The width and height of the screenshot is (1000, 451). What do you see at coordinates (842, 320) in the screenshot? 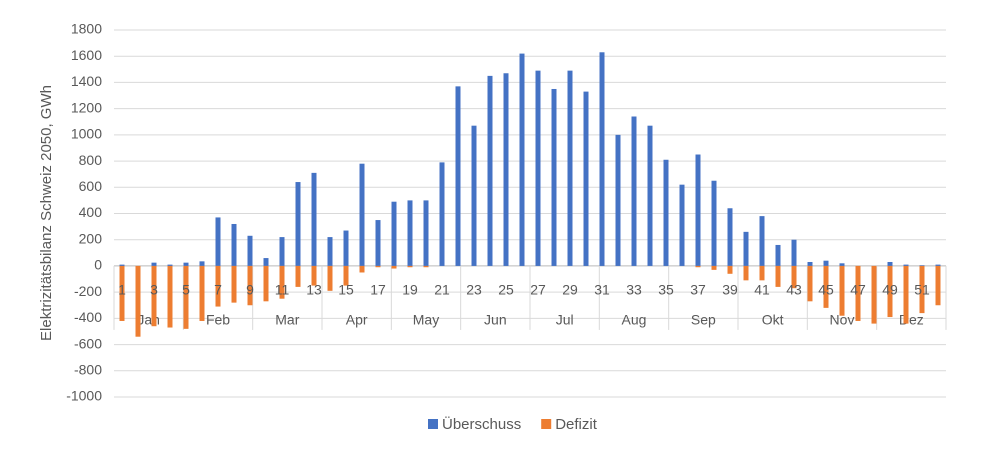
I see `month-label: Nov` at bounding box center [842, 320].